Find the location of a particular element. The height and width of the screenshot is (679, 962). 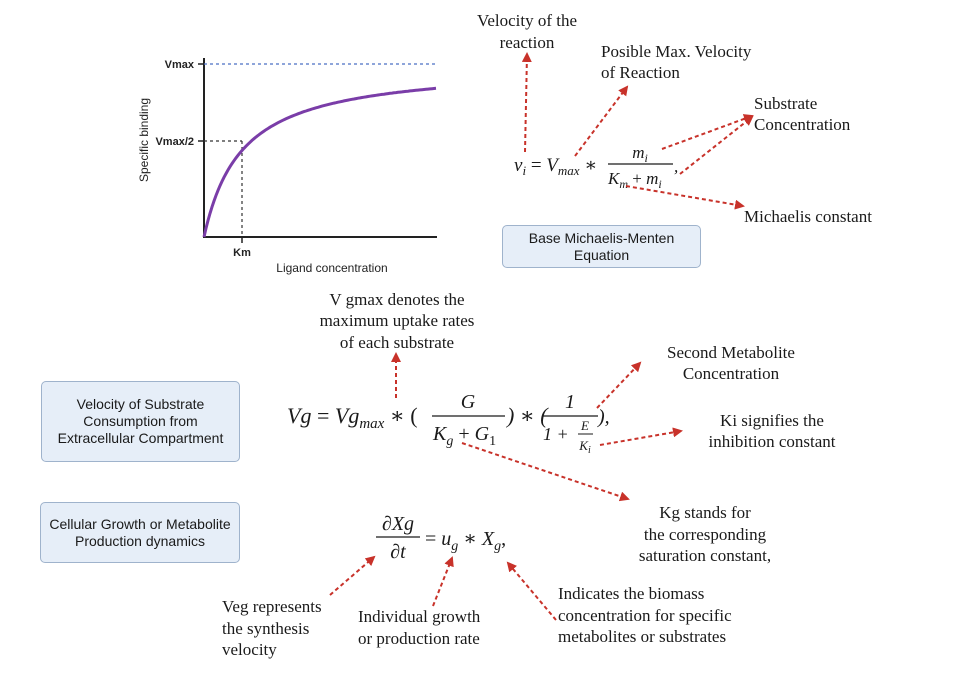

annotation-ki: Ki signifies the inhibition constant is located at coordinates (771, 431).